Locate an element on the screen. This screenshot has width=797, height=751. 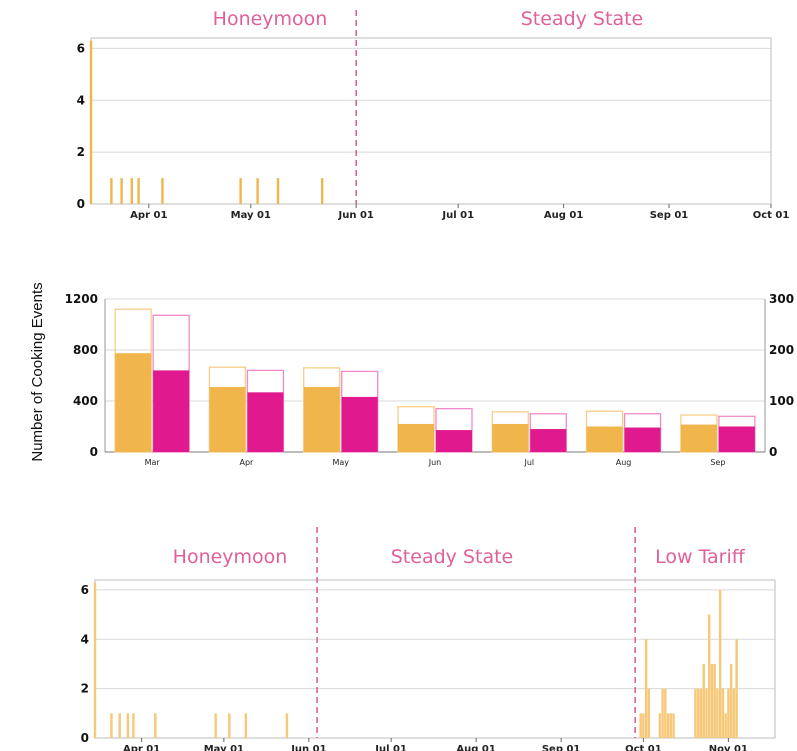
y2-tick-label: 300 is located at coordinates (781, 299).